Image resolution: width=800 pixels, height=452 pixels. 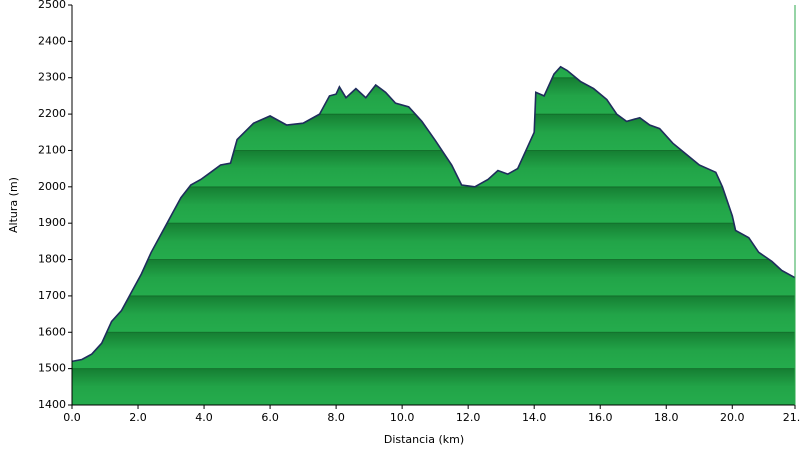 I want to click on x-tick-label: 8.0, so click(x=336, y=417).